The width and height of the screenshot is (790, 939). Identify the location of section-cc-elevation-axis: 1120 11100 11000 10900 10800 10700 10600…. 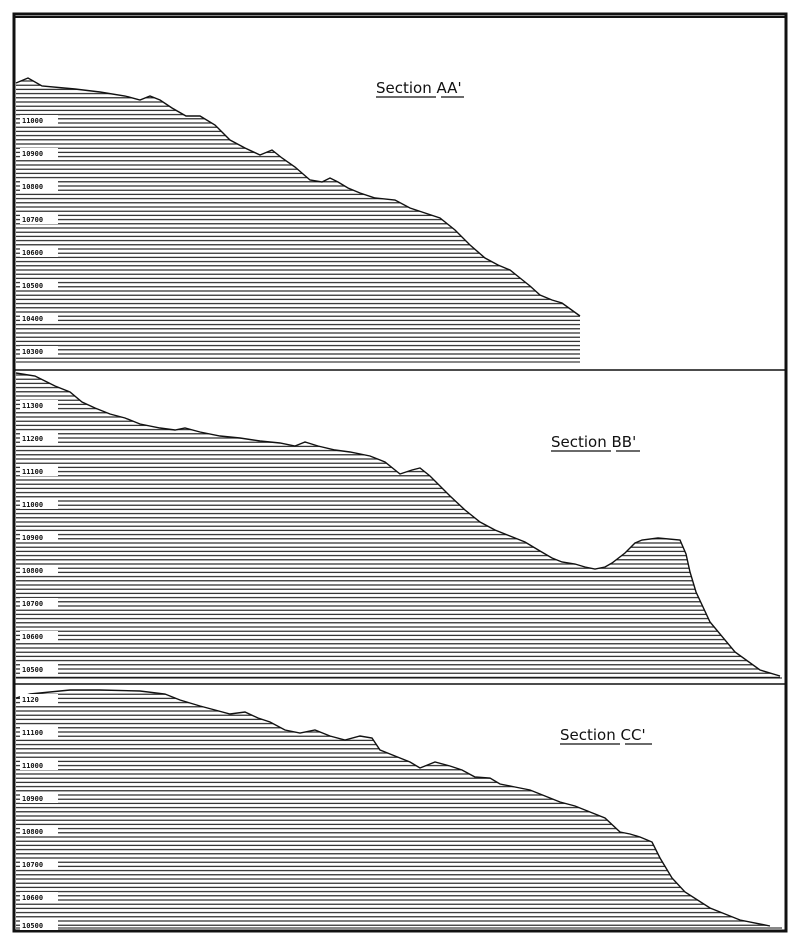
(39, 812).